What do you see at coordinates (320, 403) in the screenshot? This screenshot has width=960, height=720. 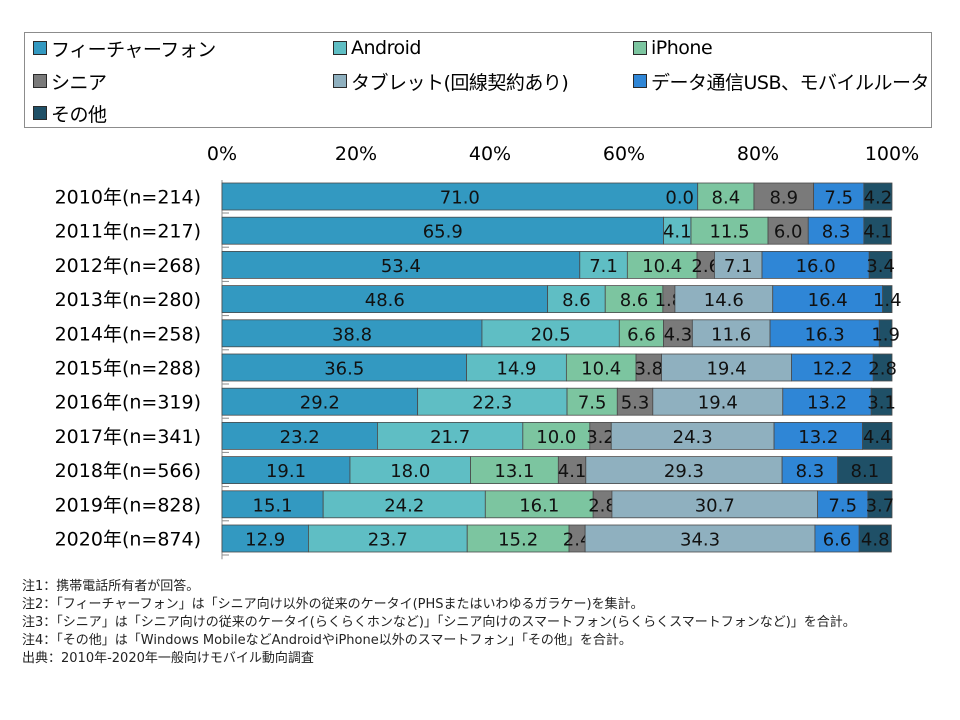 I see `data-label: 29.2` at bounding box center [320, 403].